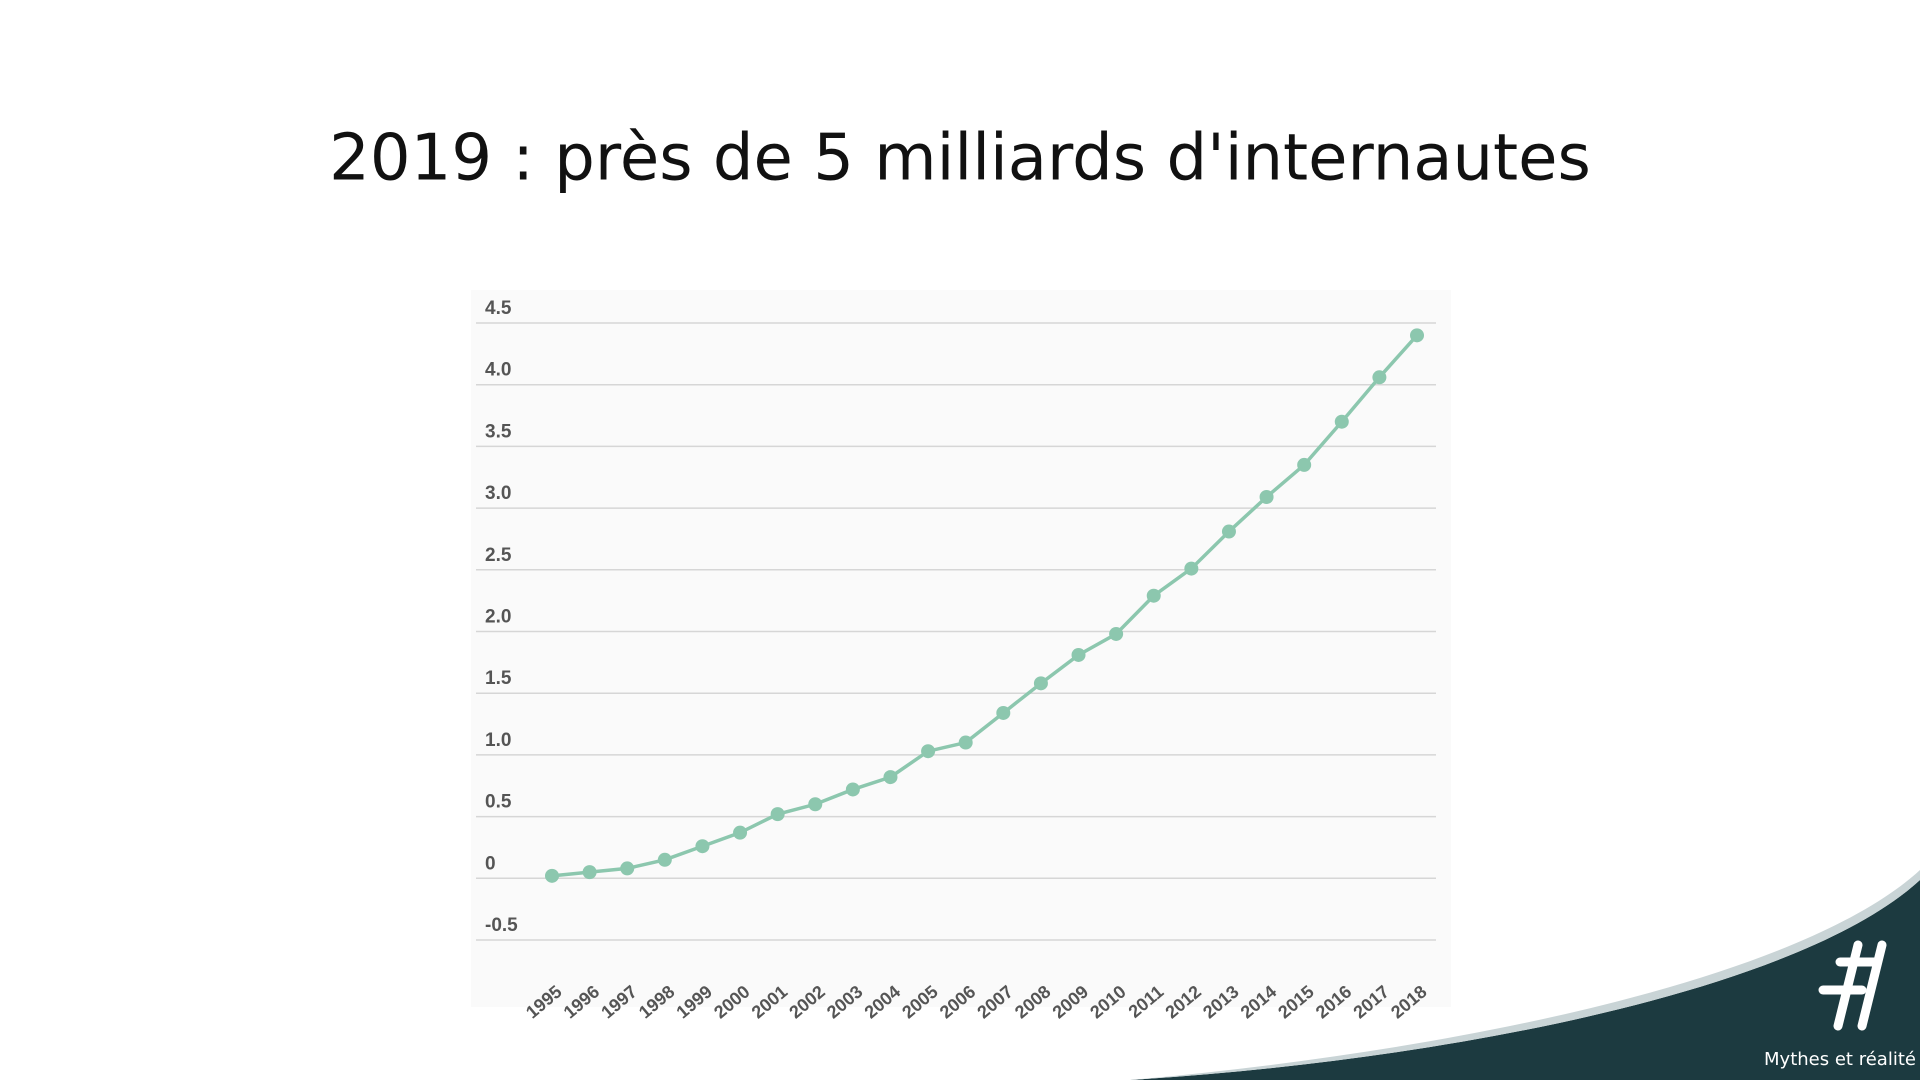 This screenshot has height=1080, width=1920. What do you see at coordinates (501, 925) in the screenshot?
I see `y-tick-label: -0.5` at bounding box center [501, 925].